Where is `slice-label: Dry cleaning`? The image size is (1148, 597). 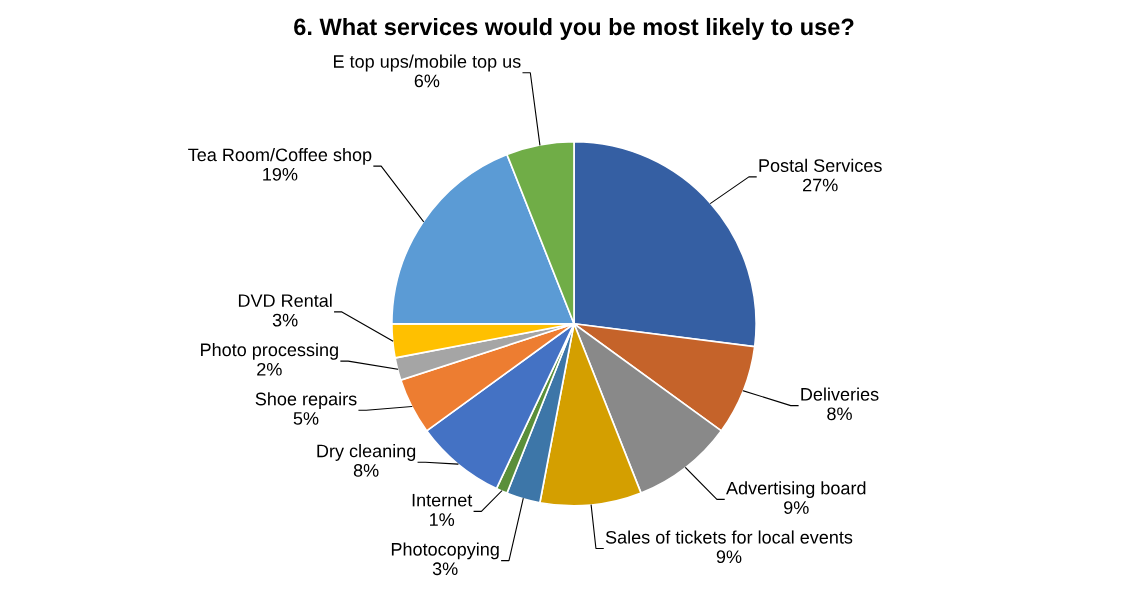 slice-label: Dry cleaning is located at coordinates (366, 452).